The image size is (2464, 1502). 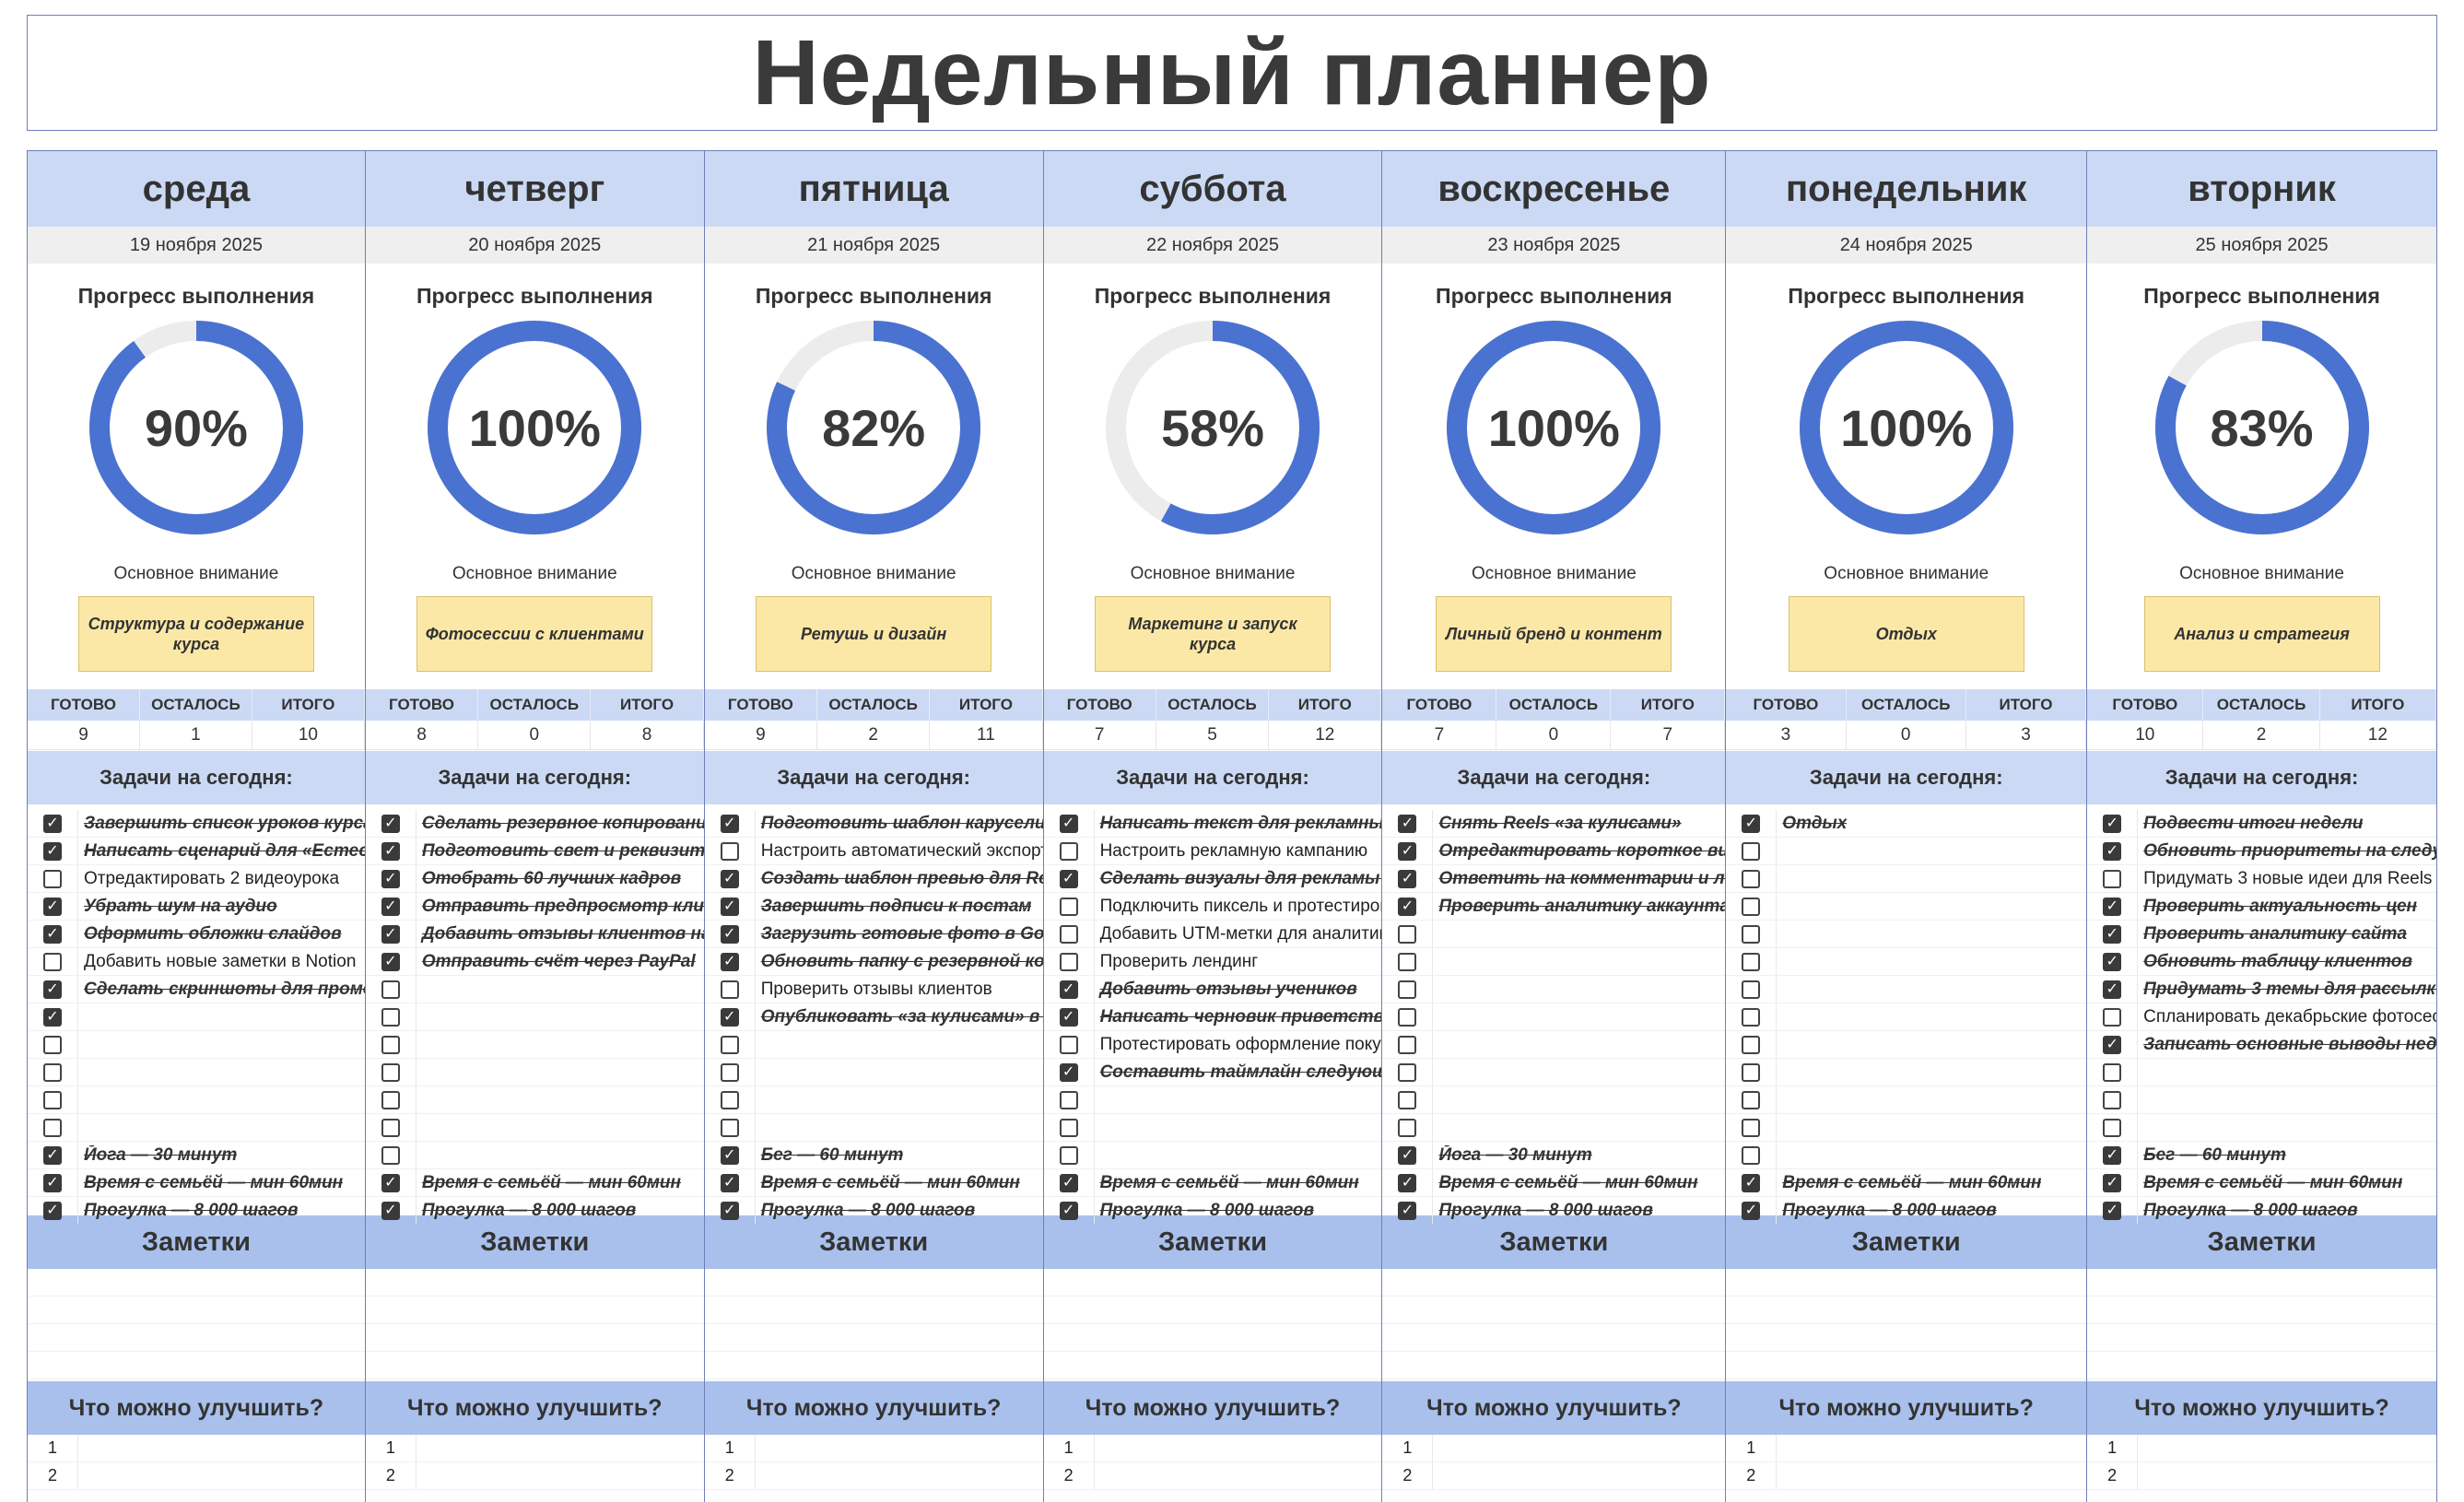 I want to click on task-text: Составить таймлайн следующей недели, so click(x=1240, y=1072).